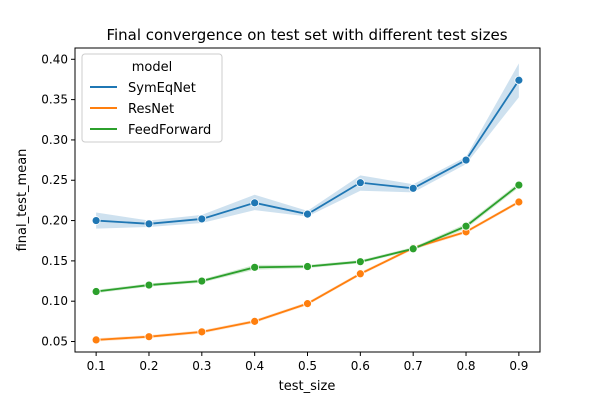  I want to click on y-axis-label: final_test_mean, so click(22, 200).